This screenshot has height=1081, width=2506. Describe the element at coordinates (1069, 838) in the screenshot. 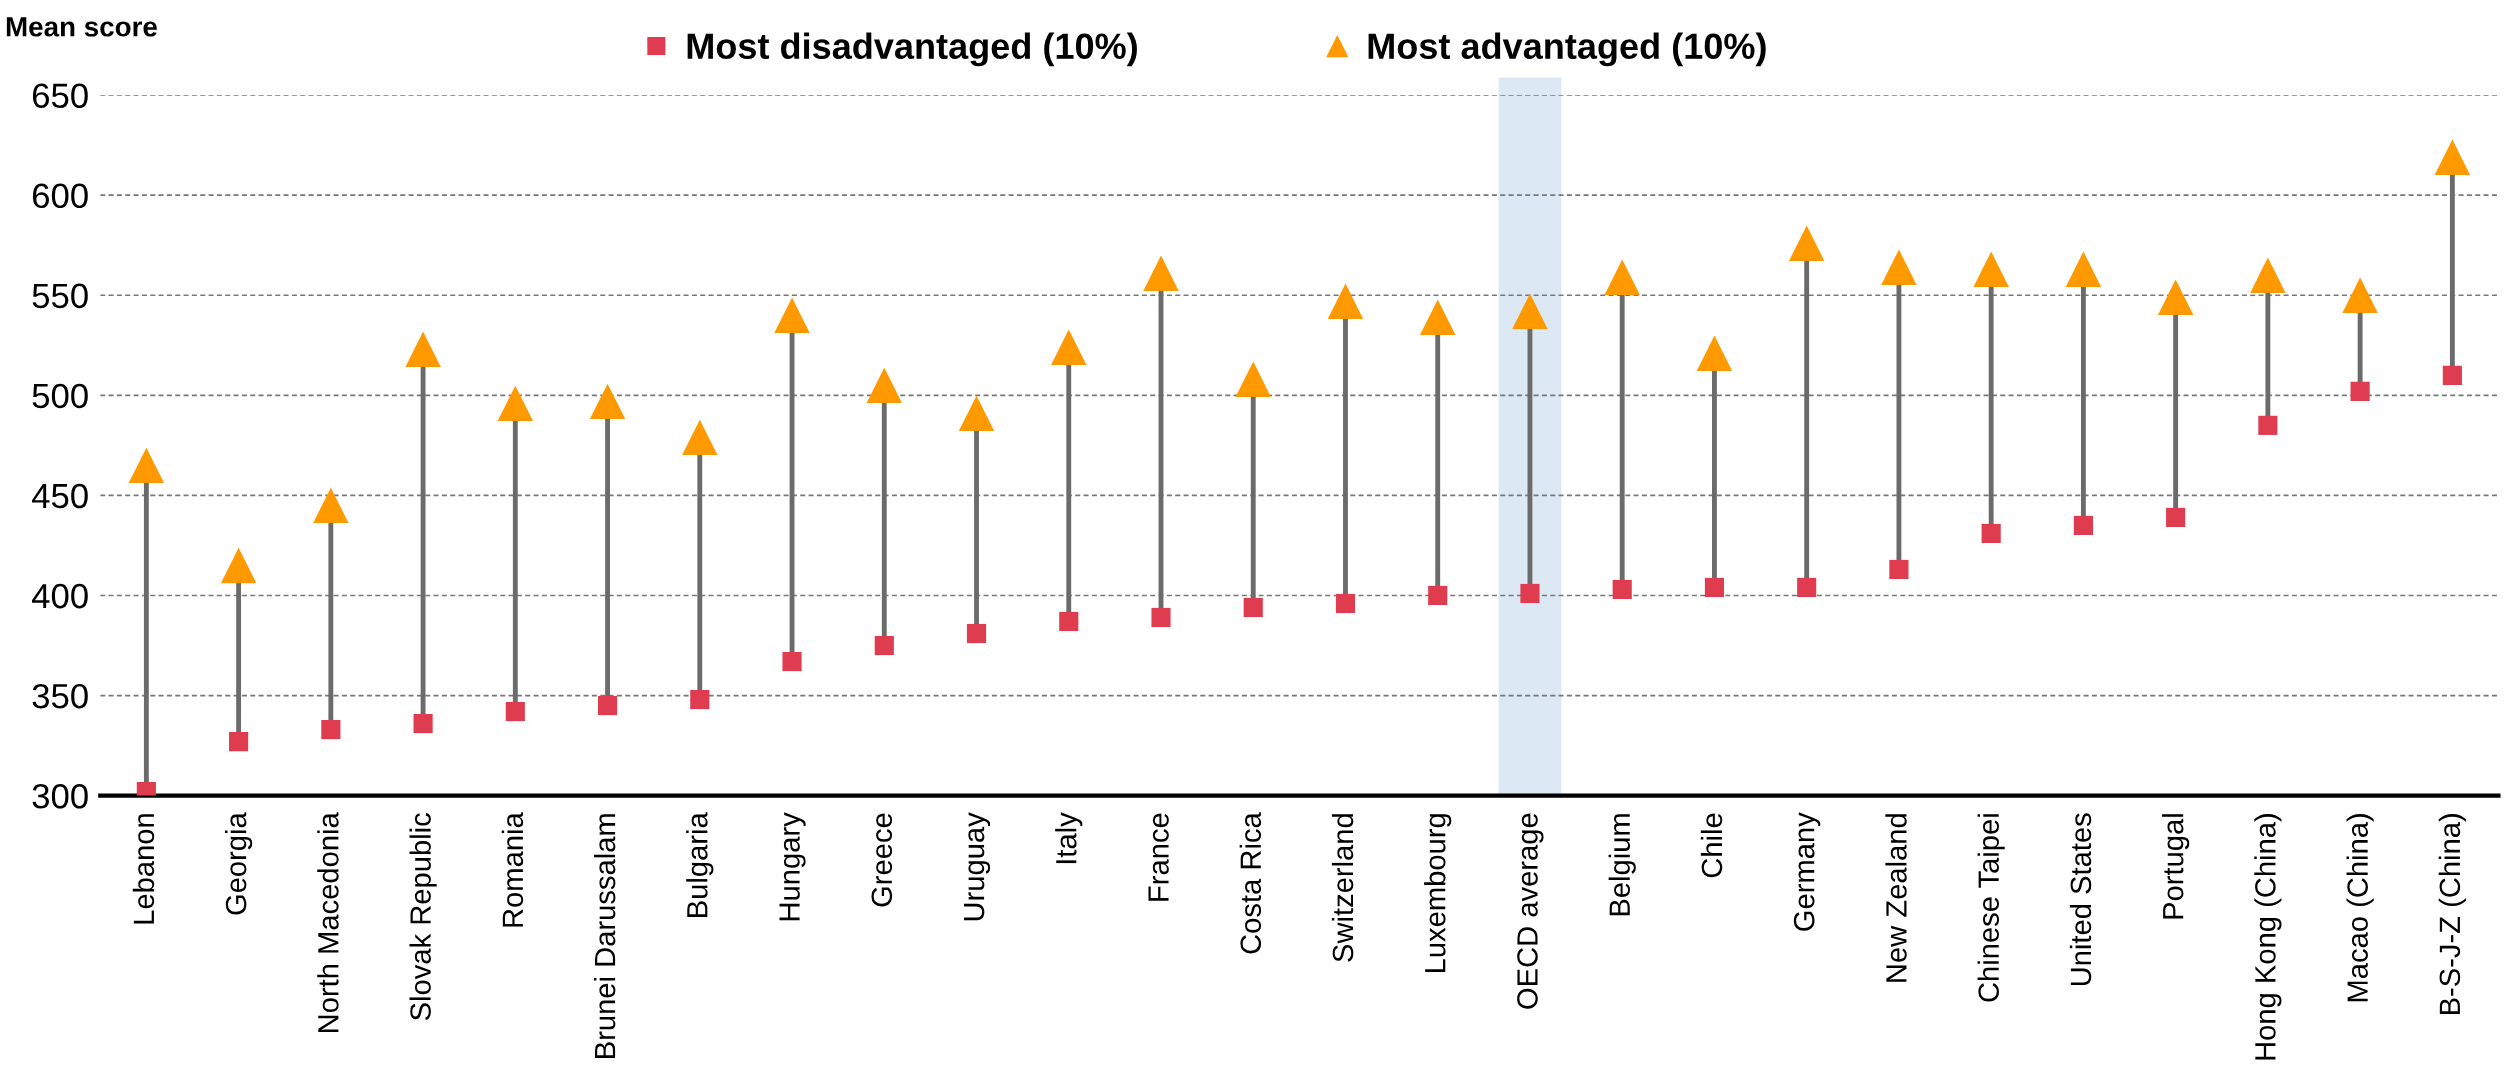

I see `x-tick-label: Italy` at that location.